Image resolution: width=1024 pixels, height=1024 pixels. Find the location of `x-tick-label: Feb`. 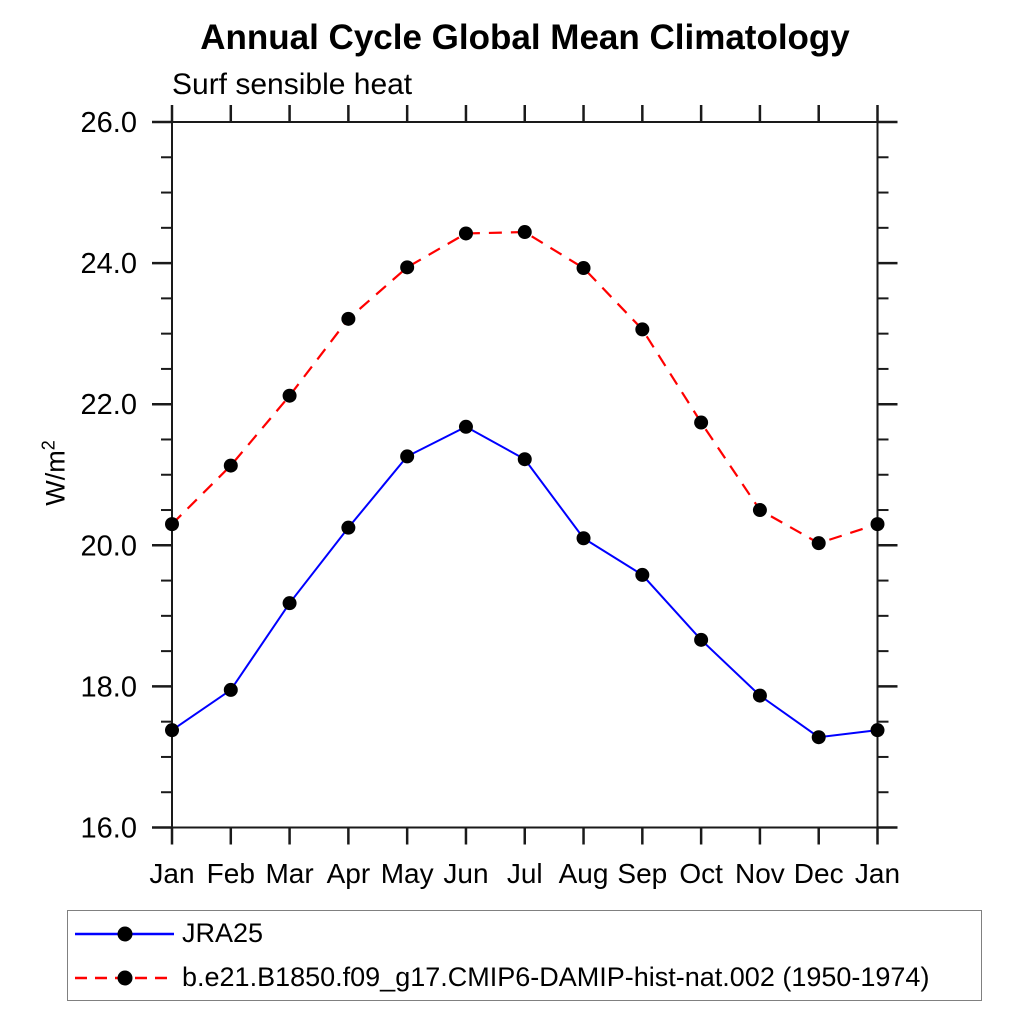

x-tick-label: Feb is located at coordinates (231, 873).